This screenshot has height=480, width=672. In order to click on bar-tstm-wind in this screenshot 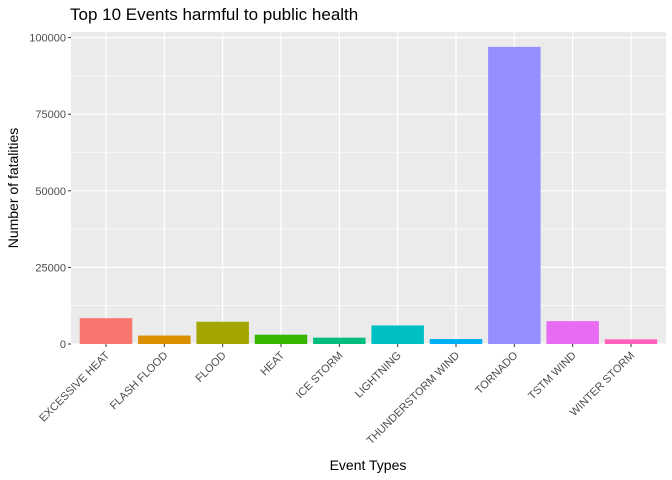, I will do `click(572, 332)`.